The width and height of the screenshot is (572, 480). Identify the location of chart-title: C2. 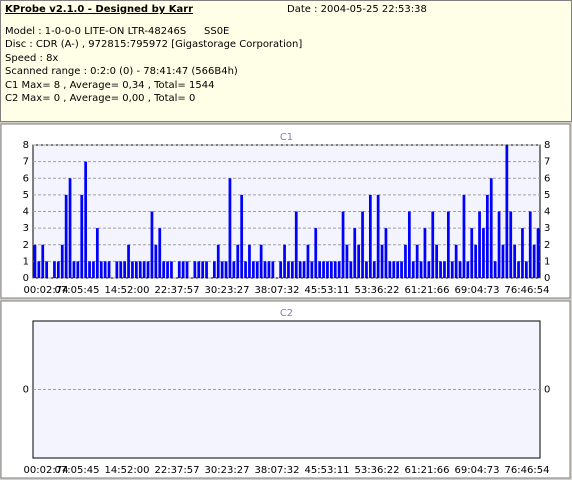
(286, 313).